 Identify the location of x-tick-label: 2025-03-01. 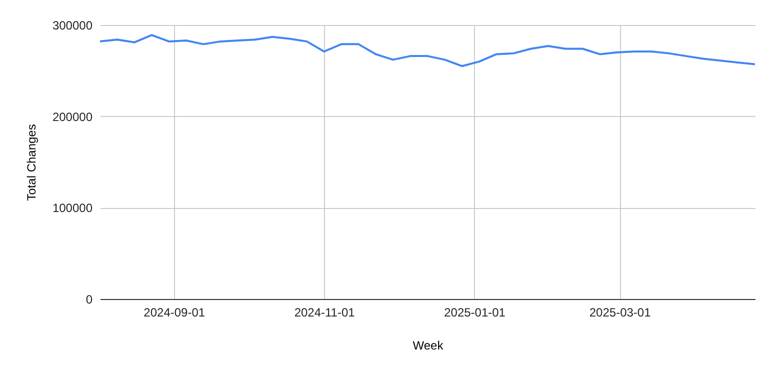
(620, 313).